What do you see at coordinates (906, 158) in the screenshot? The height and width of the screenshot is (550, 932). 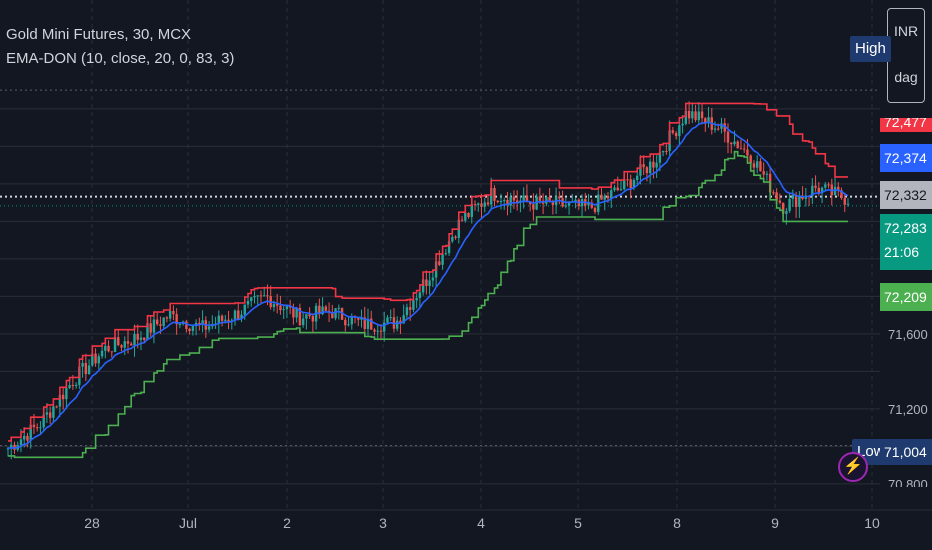 I see `ema-price-tag: 72,374` at bounding box center [906, 158].